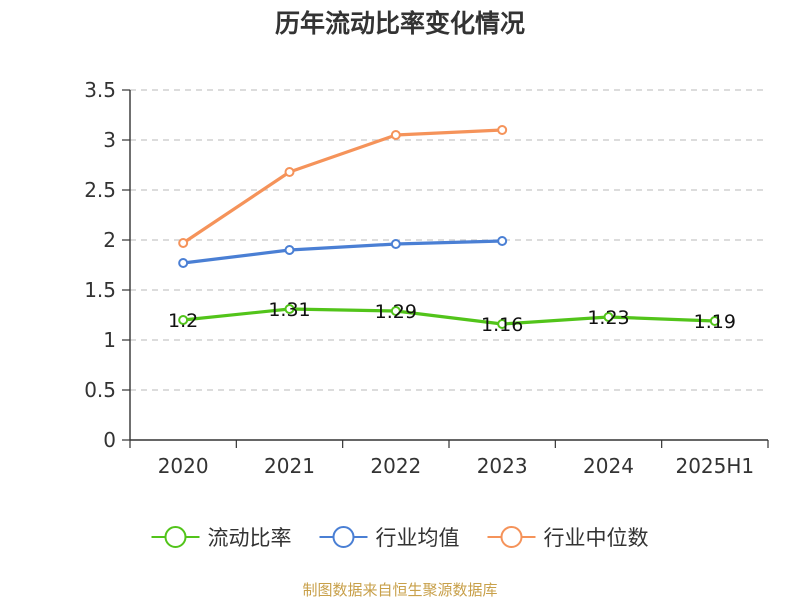 The image size is (800, 600). What do you see at coordinates (100, 290) in the screenshot?
I see `y-tick-label: 1.5` at bounding box center [100, 290].